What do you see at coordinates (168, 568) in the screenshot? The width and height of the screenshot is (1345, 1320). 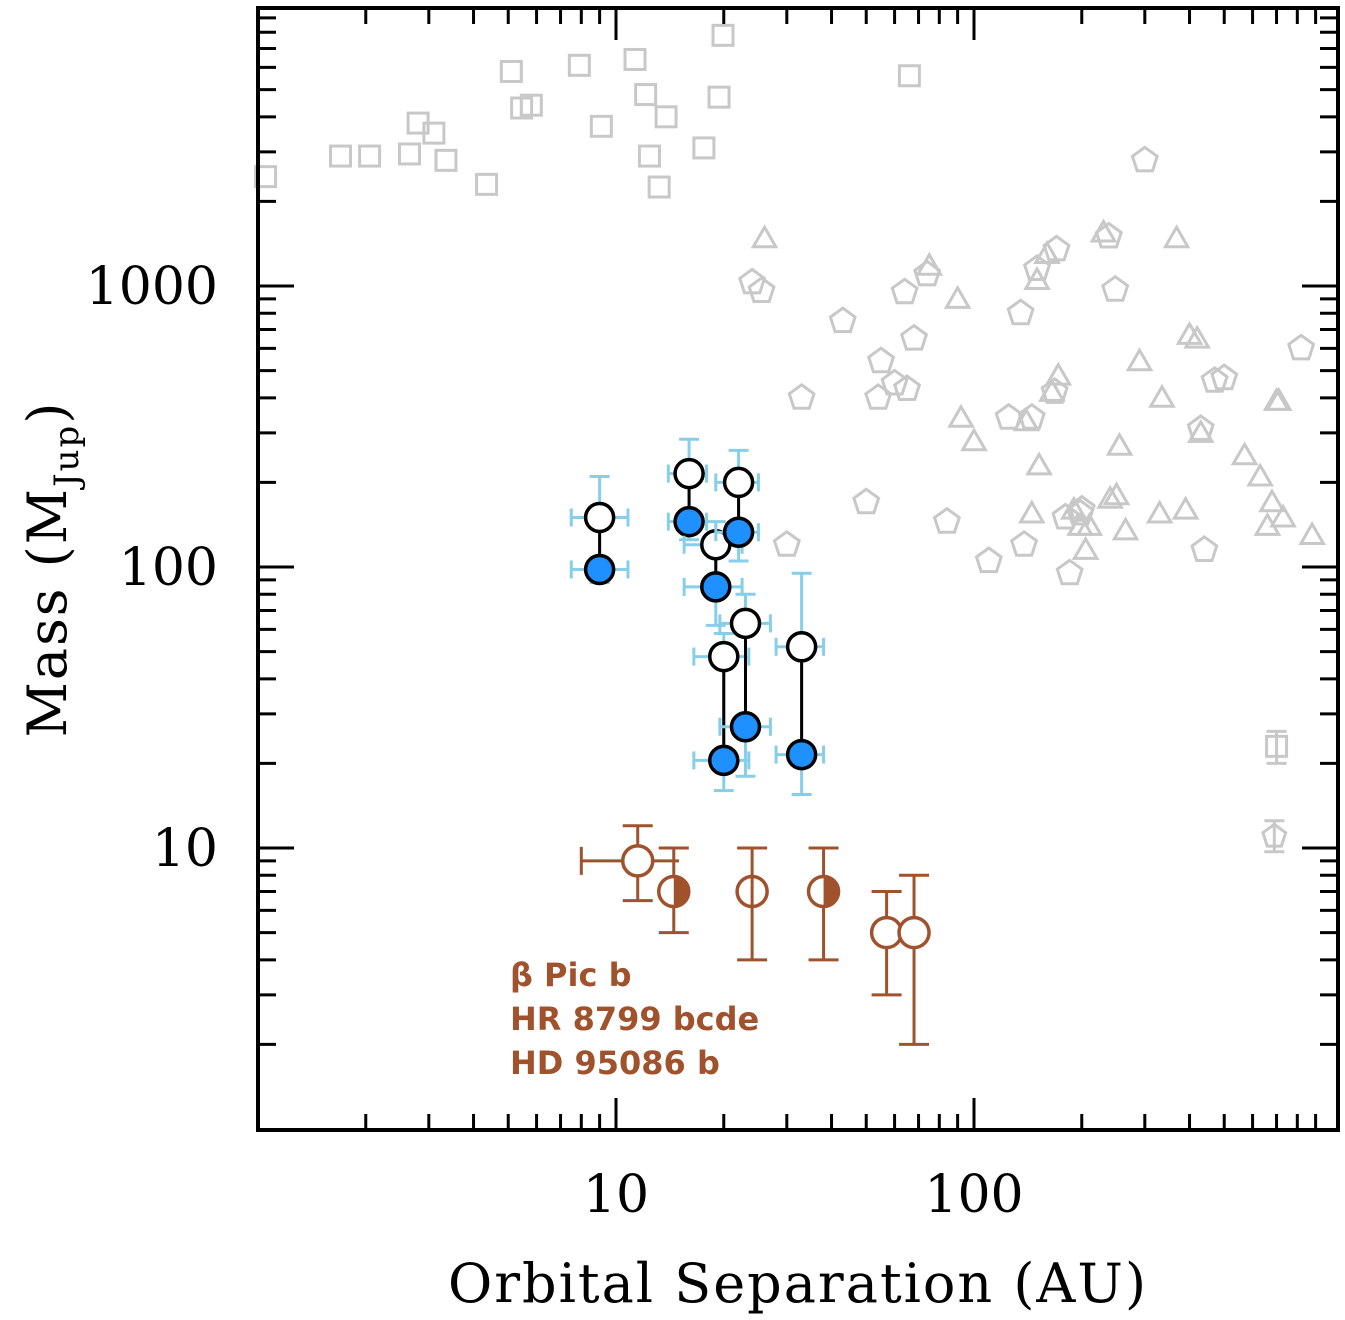 I see `y-tick-label: 100` at bounding box center [168, 568].